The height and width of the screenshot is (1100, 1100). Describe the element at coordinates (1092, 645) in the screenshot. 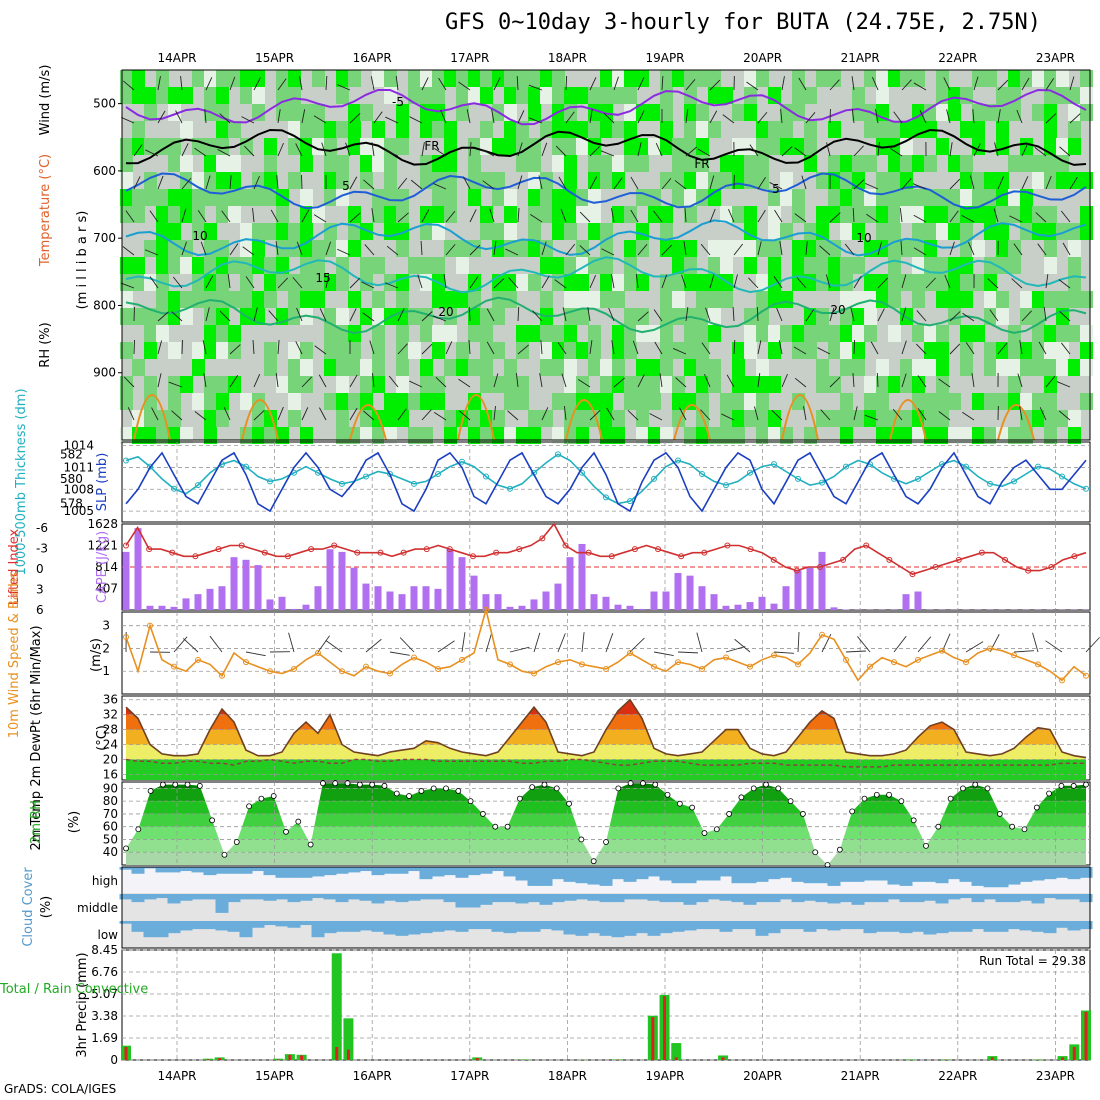

I see `surface-wind-barb` at that location.